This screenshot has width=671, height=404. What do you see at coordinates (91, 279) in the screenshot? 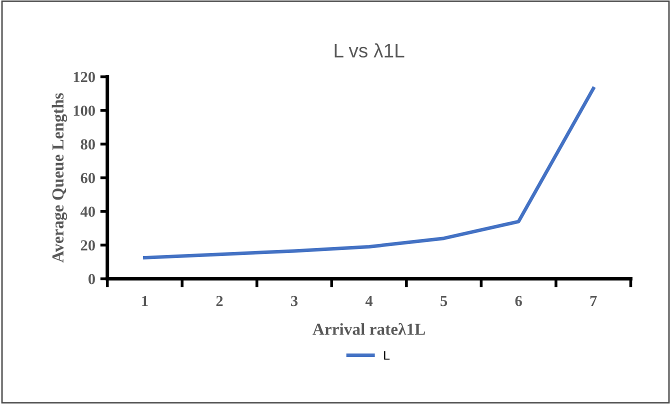
I see `y-tick-label: 0` at bounding box center [91, 279].